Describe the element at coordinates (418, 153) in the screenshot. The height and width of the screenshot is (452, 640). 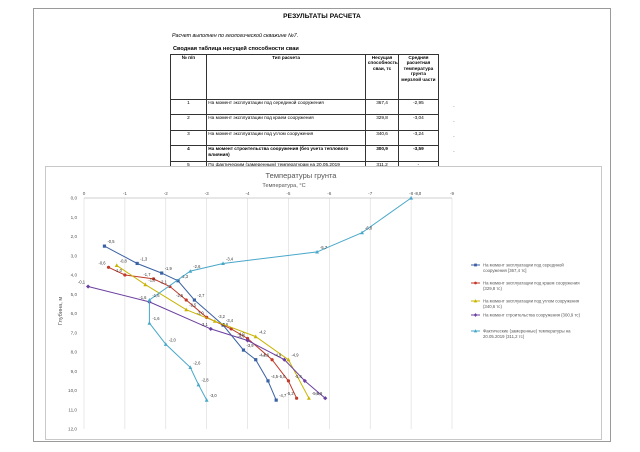
I see `row-temperature: -3,59` at that location.